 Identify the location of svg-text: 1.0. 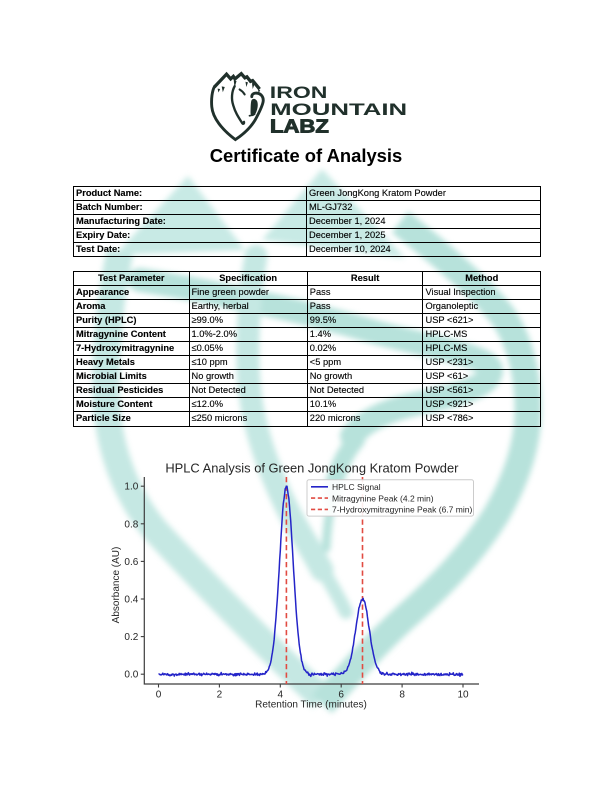
(131, 487).